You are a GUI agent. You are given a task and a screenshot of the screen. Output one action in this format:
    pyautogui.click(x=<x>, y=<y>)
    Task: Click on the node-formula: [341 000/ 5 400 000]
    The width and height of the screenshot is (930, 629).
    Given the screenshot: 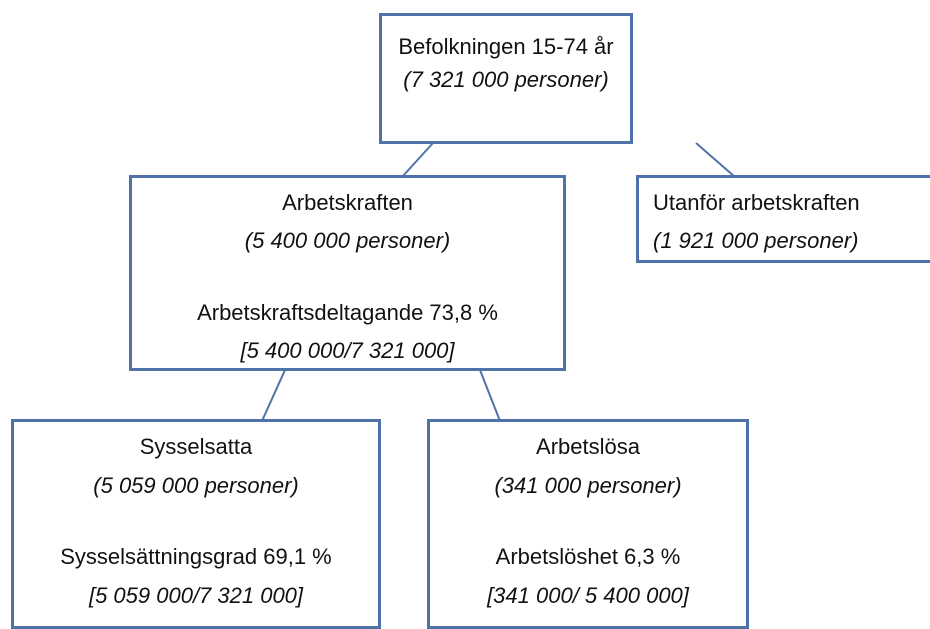 What is the action you would take?
    pyautogui.click(x=588, y=595)
    